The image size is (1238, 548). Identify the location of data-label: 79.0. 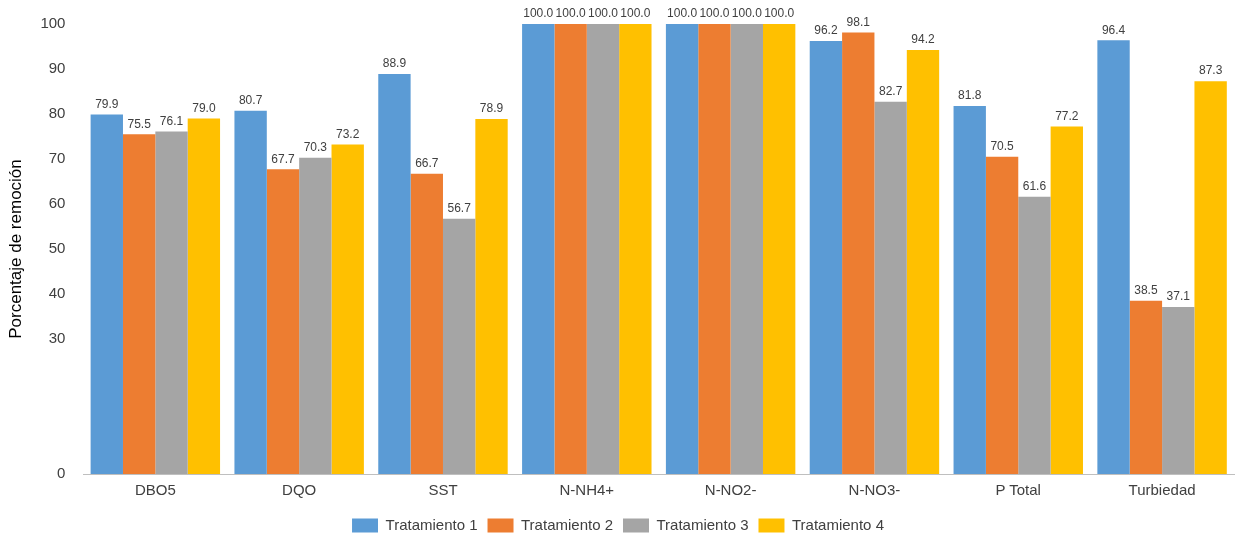
(204, 107).